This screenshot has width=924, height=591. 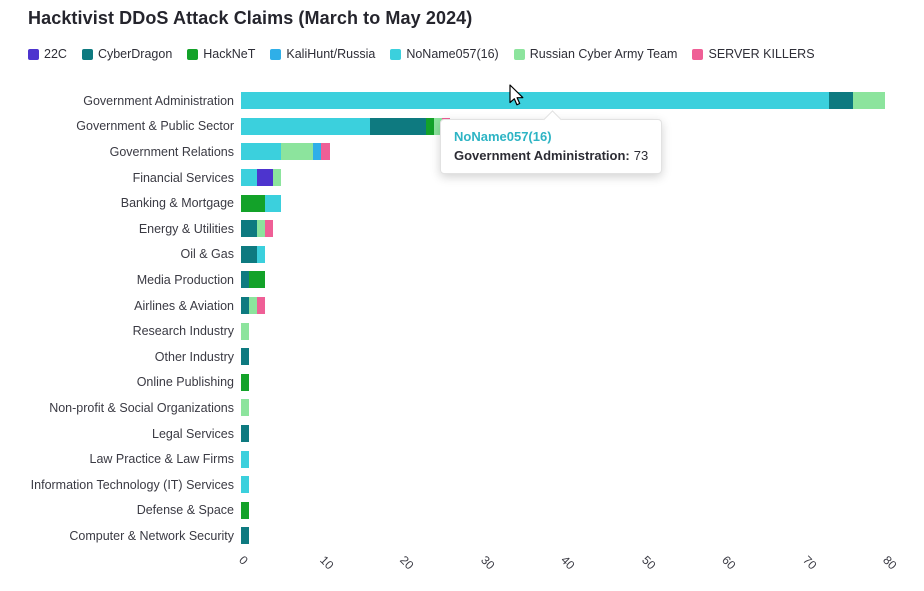 I want to click on legend-label: SERVER KILLERS, so click(x=761, y=54).